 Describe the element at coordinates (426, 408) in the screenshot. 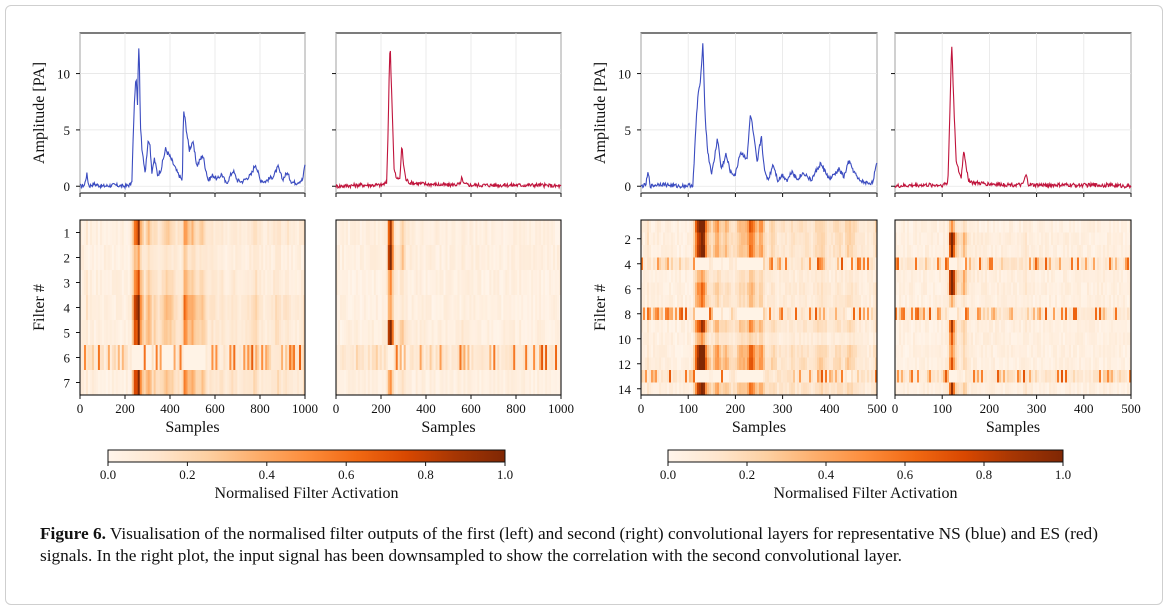

I see `layer1-es-filters-xtick-label: 400` at that location.